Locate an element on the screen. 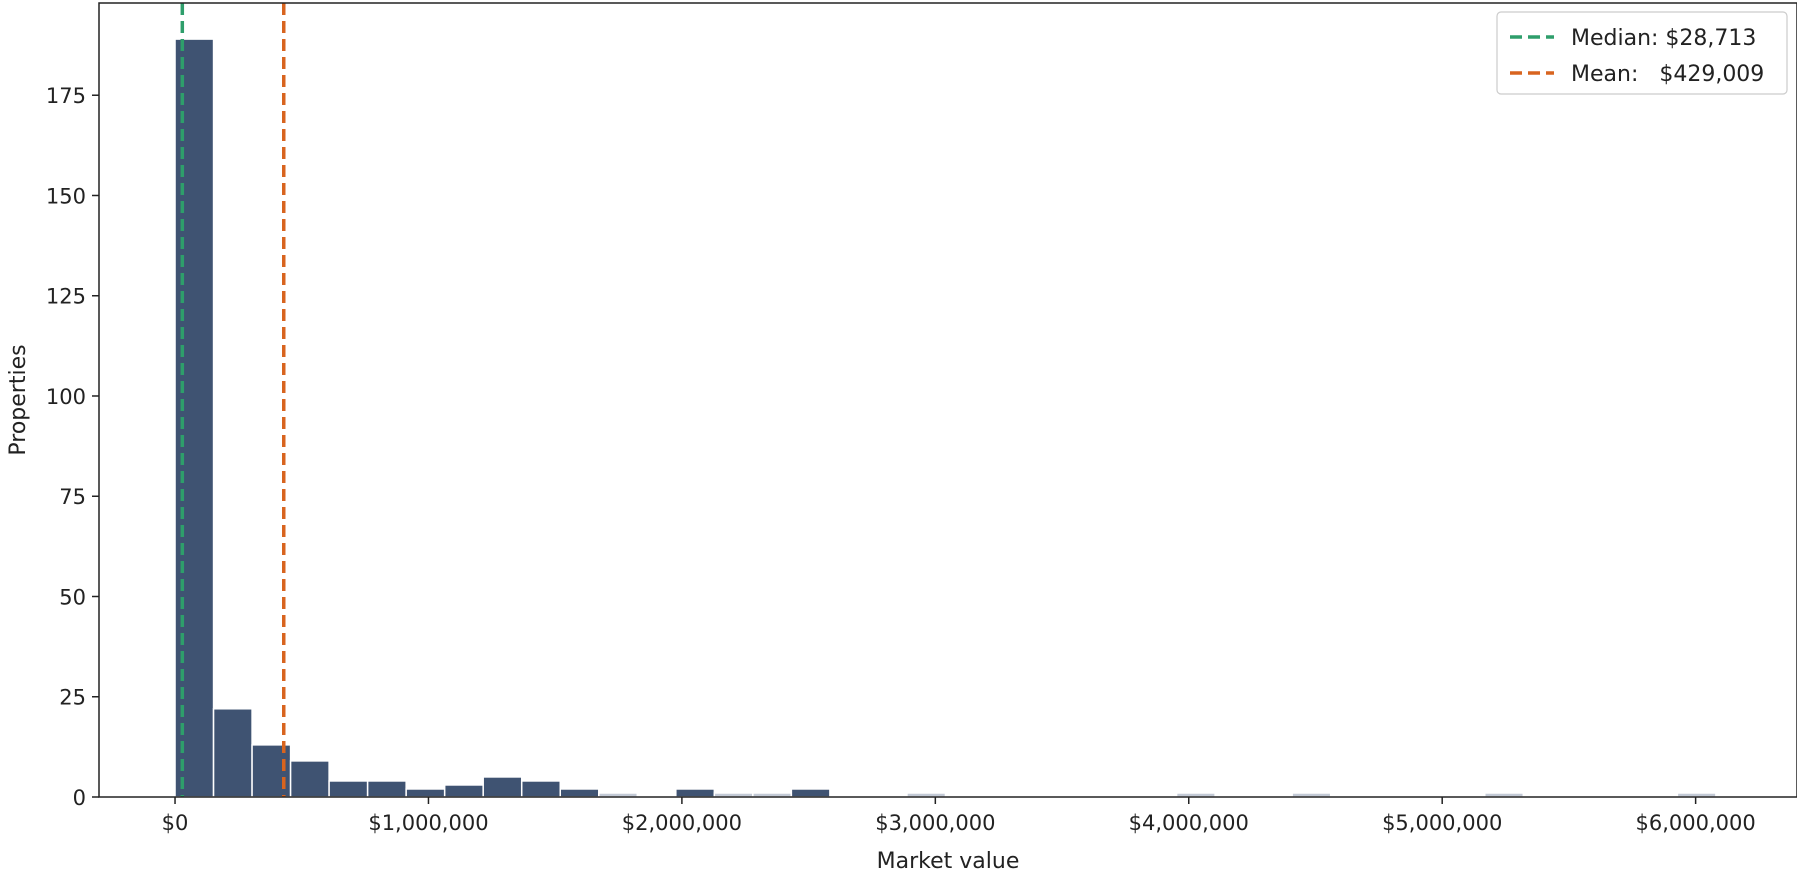 This screenshot has width=1797, height=874. y-axis-title: Properties is located at coordinates (18, 399).